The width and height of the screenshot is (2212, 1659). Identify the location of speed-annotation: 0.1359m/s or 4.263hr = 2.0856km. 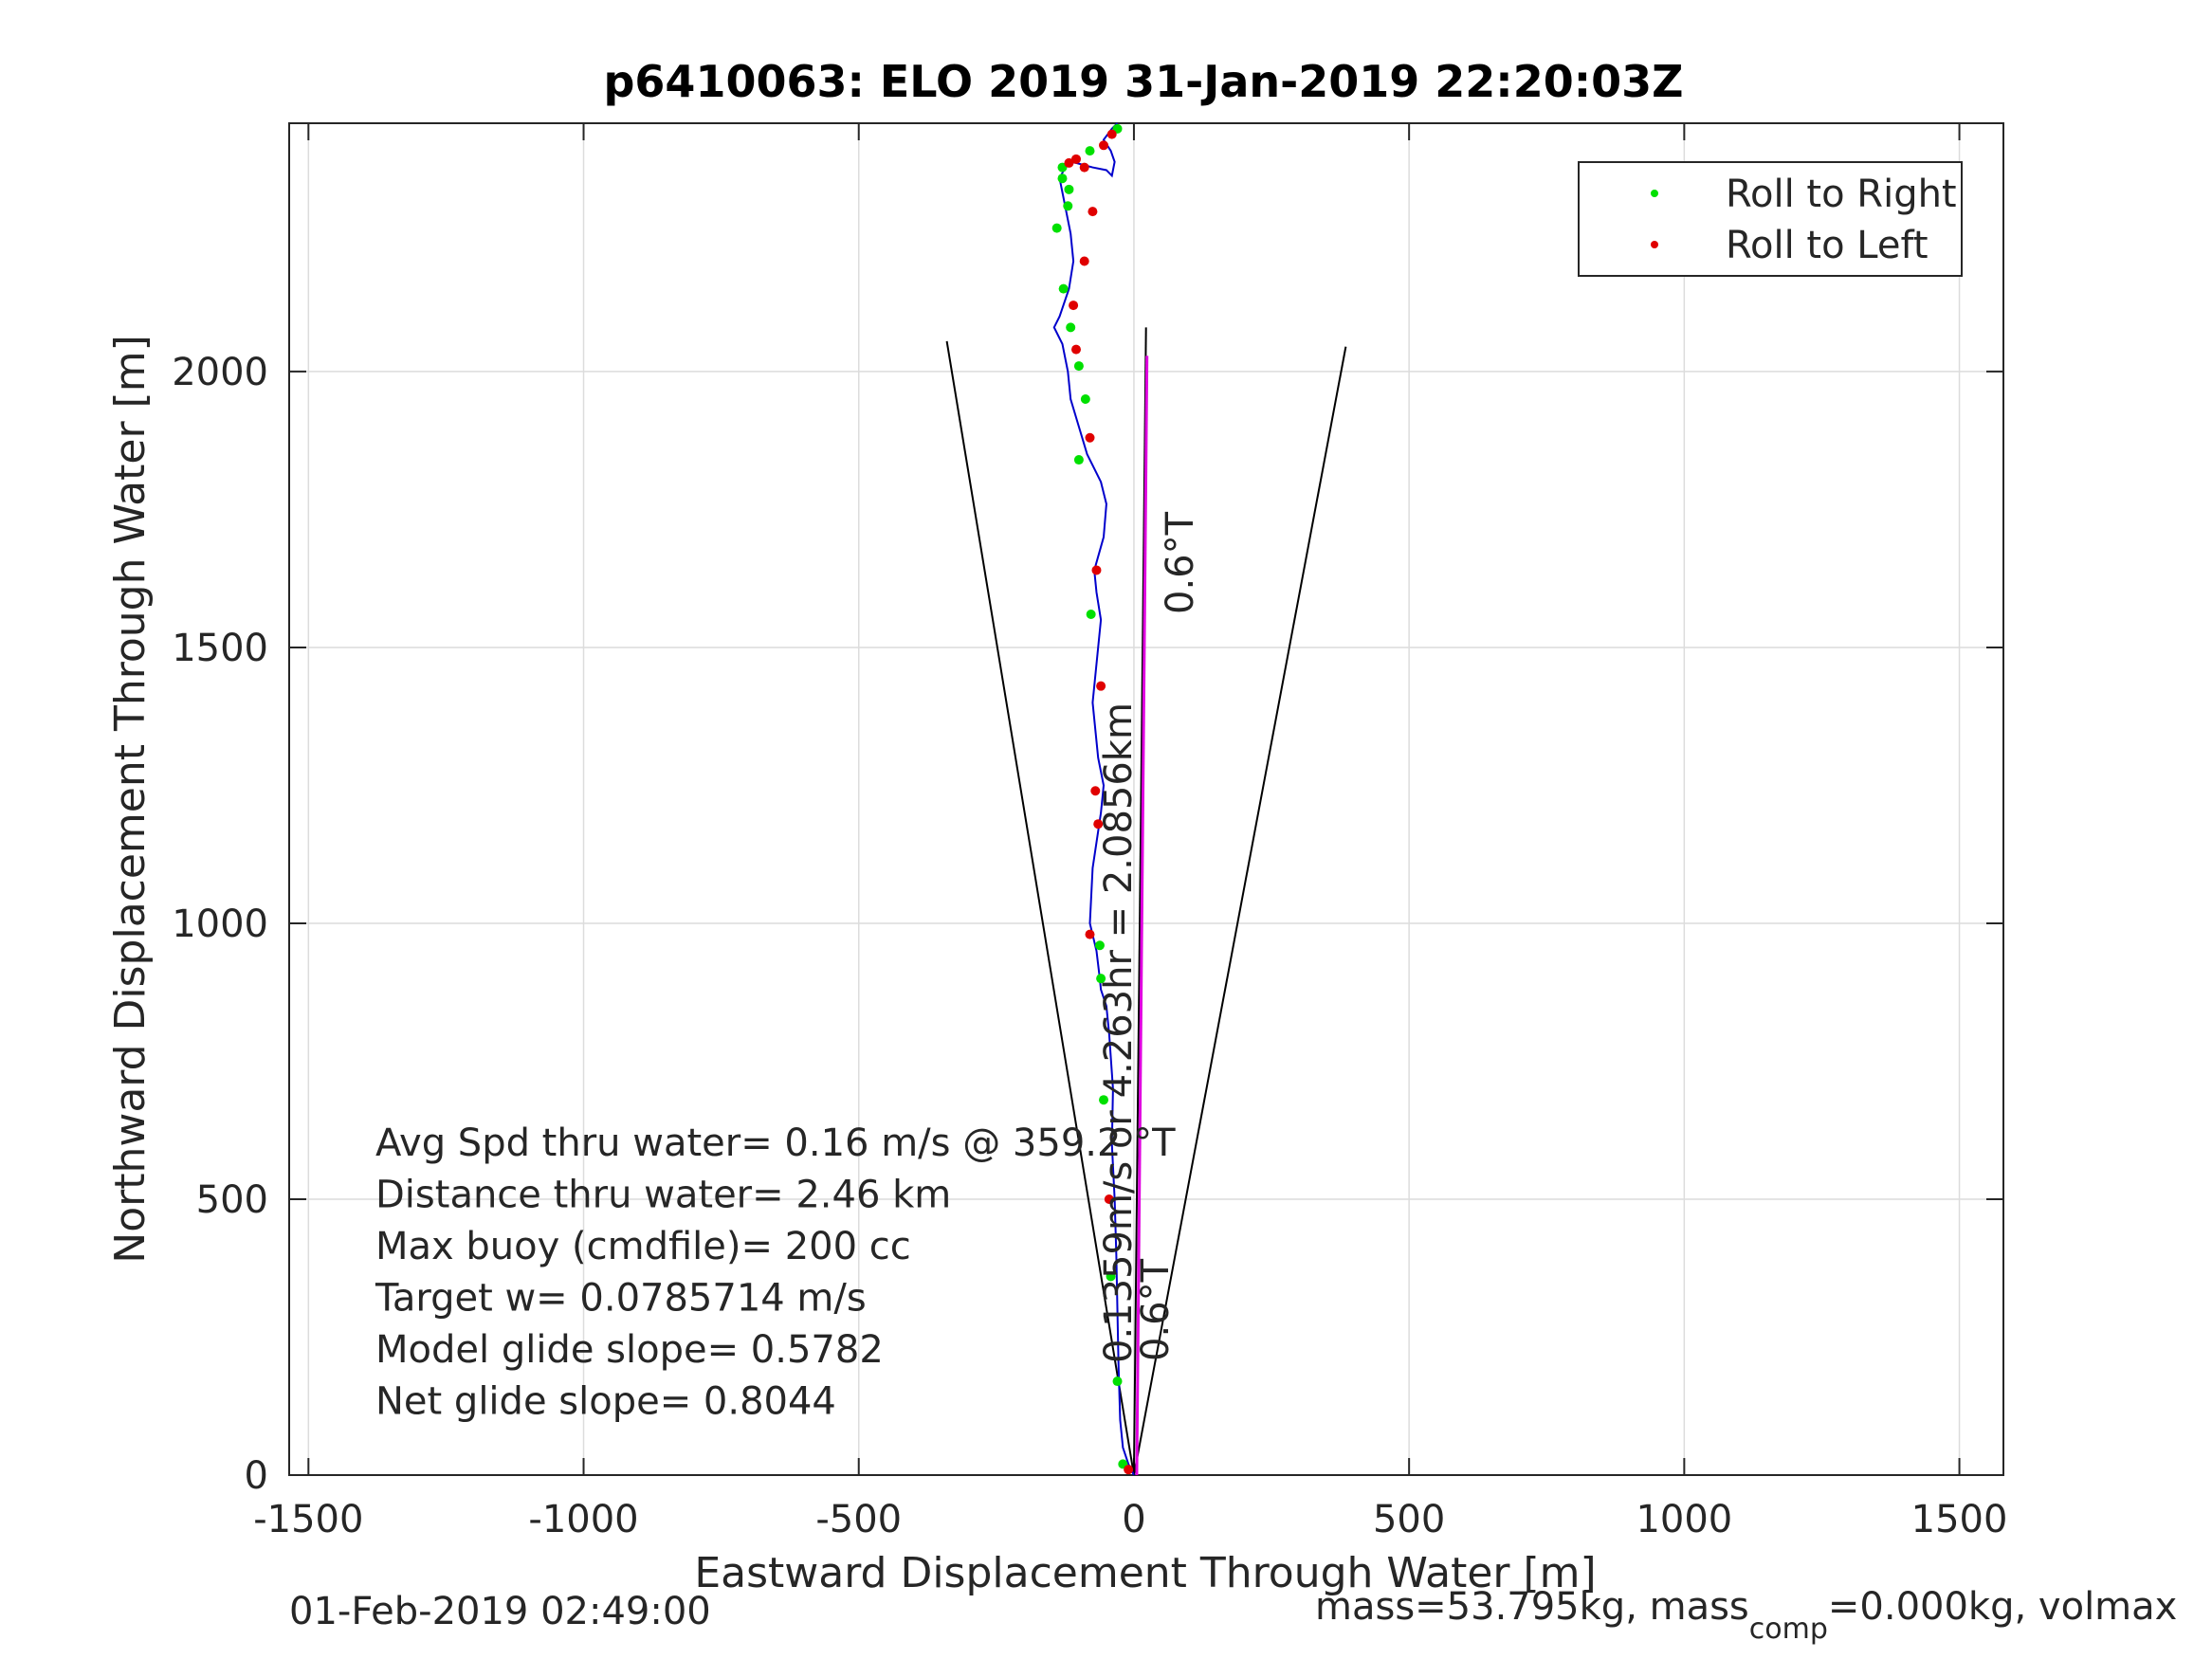
(1119, 1032).